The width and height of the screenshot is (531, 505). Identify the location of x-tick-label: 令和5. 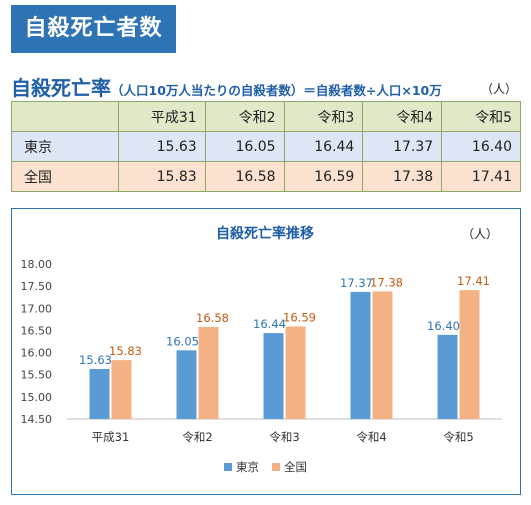
(458, 437).